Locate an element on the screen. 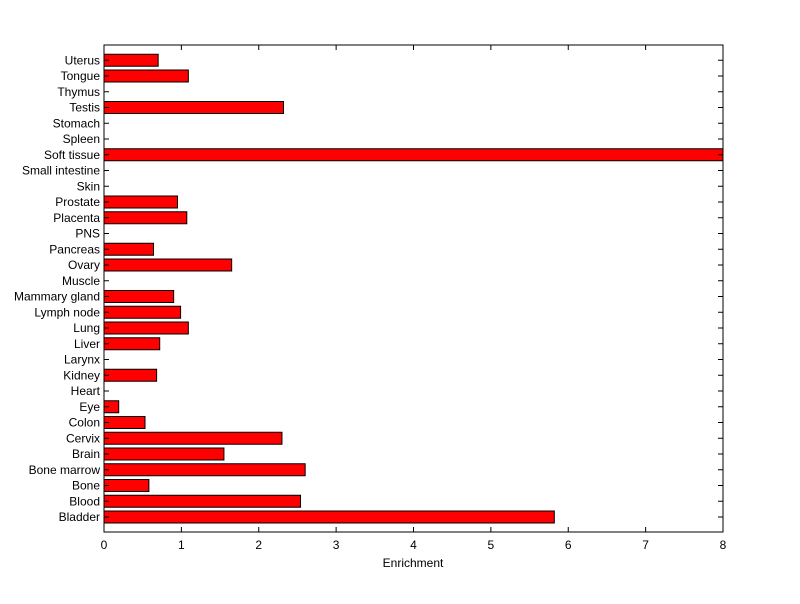 The height and width of the screenshot is (604, 800). bar-brain is located at coordinates (164, 454).